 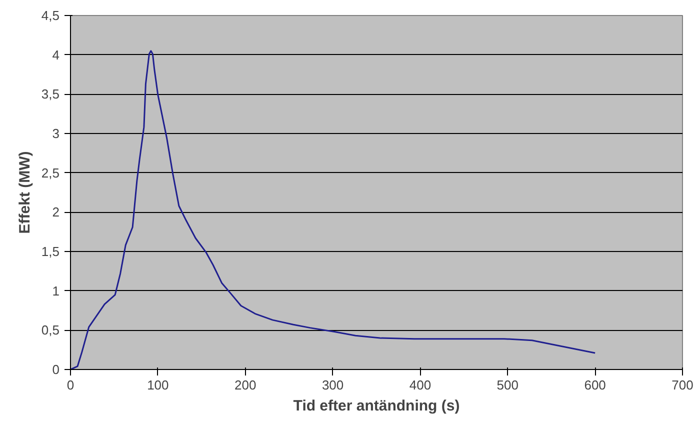 What do you see at coordinates (420, 385) in the screenshot?
I see `x-tick-label: 400` at bounding box center [420, 385].